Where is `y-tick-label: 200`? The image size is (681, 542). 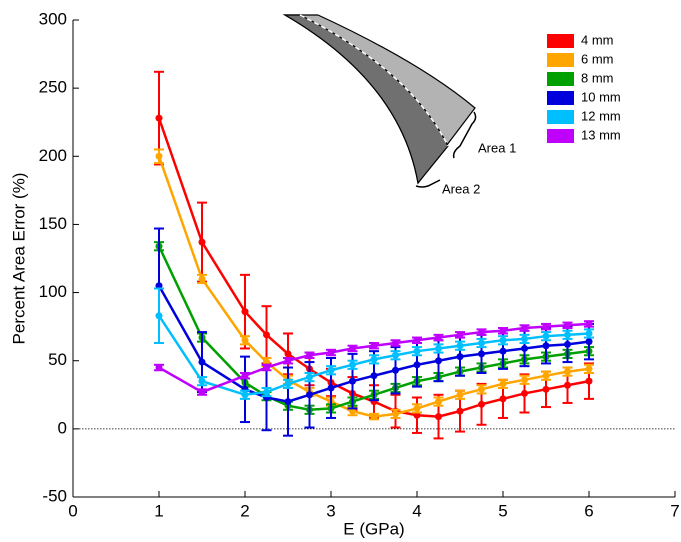 y-tick-label: 200 is located at coordinates (53, 155).